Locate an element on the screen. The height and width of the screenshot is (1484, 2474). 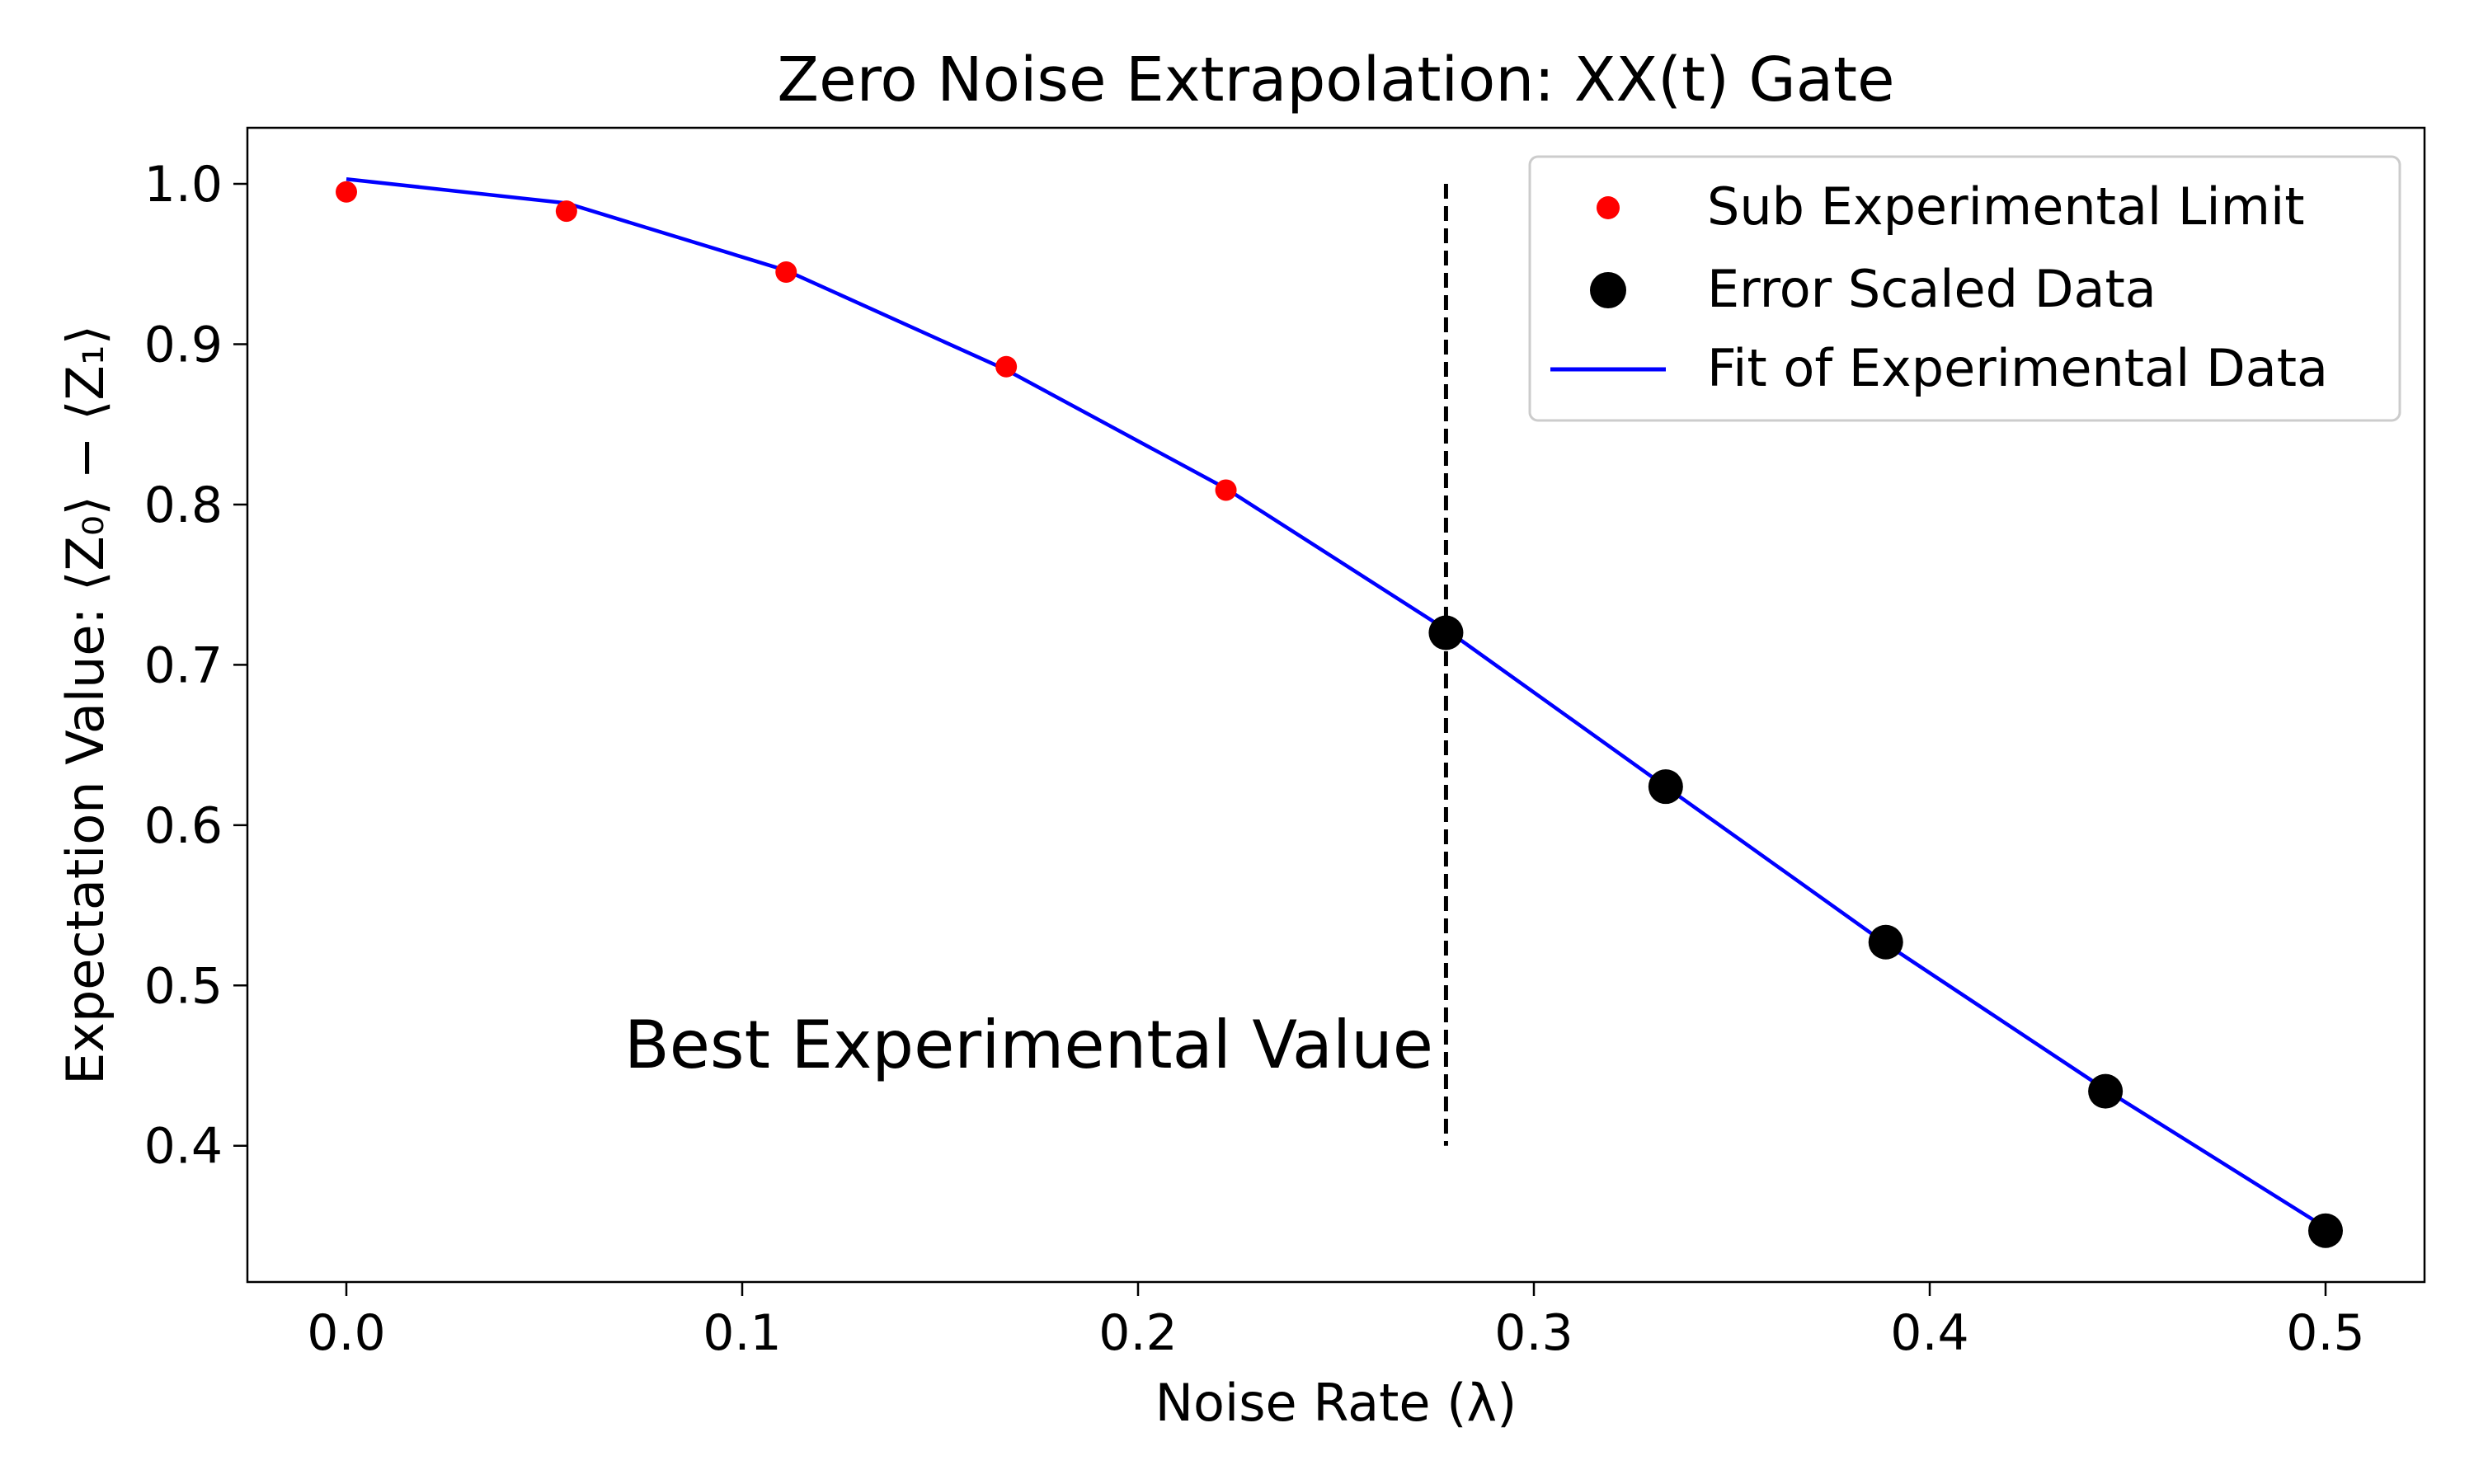
legend-label-error-scaled: Error Scaled Data is located at coordinates (1932, 289).